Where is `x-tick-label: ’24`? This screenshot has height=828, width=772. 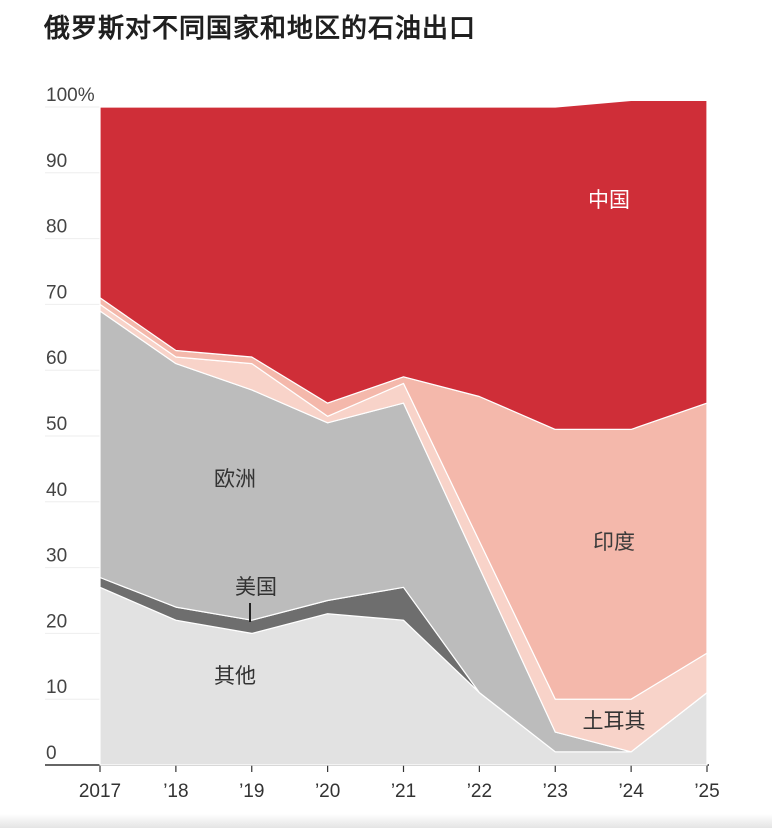 x-tick-label: ’24 is located at coordinates (631, 791).